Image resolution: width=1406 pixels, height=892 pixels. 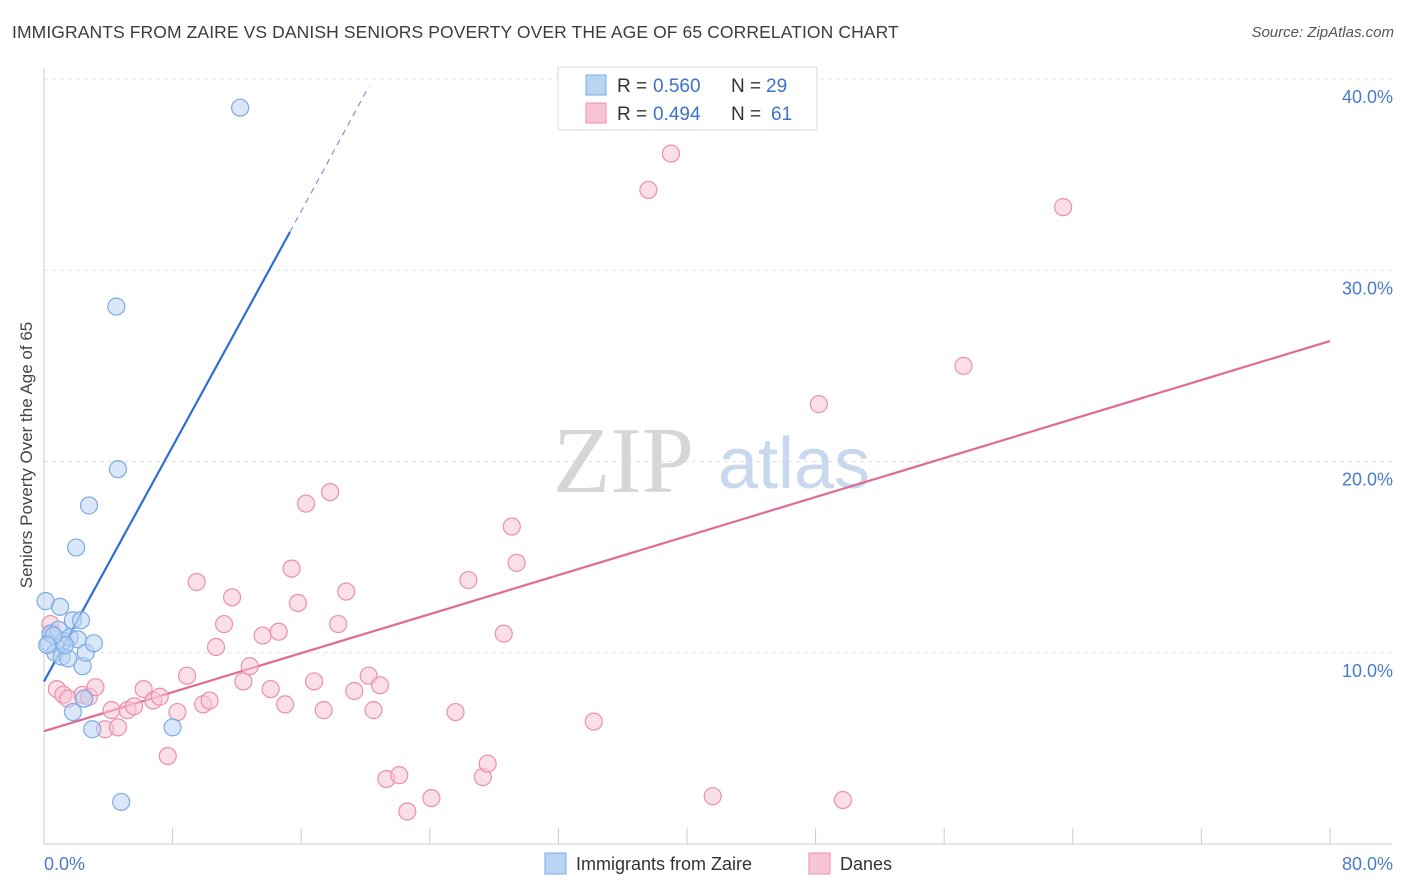 I want to click on y-tick-label-2: 30.0%, so click(x=1367, y=288).